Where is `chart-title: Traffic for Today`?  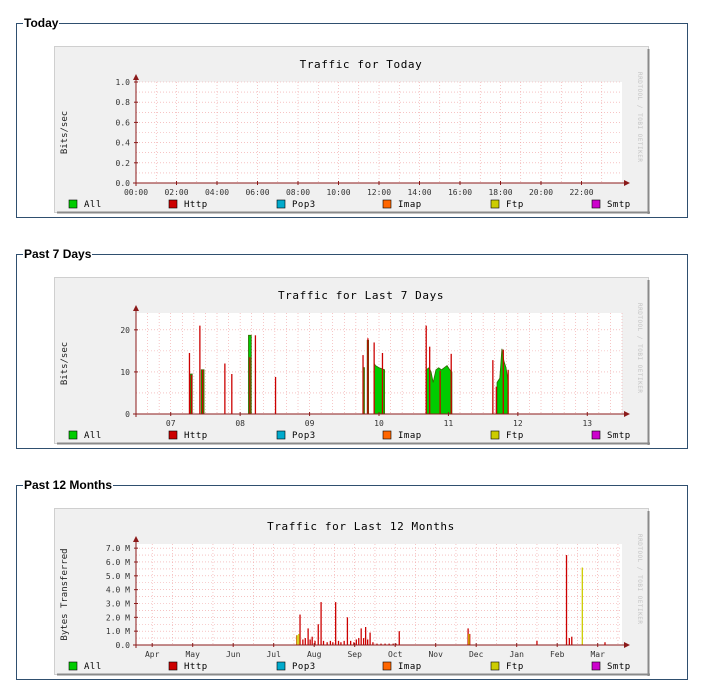 chart-title: Traffic for Today is located at coordinates (361, 64).